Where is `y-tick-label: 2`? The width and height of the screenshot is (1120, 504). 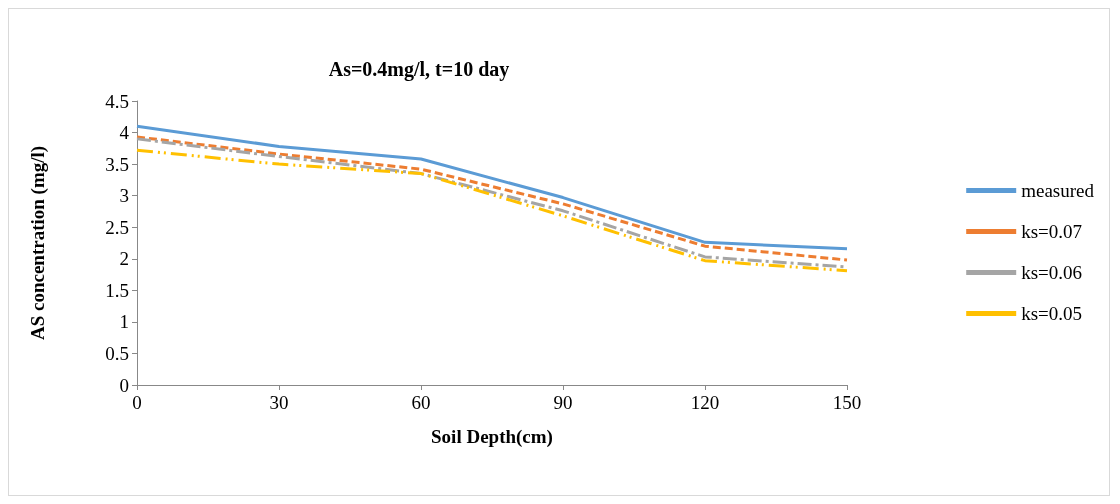
y-tick-label: 2 is located at coordinates (124, 259).